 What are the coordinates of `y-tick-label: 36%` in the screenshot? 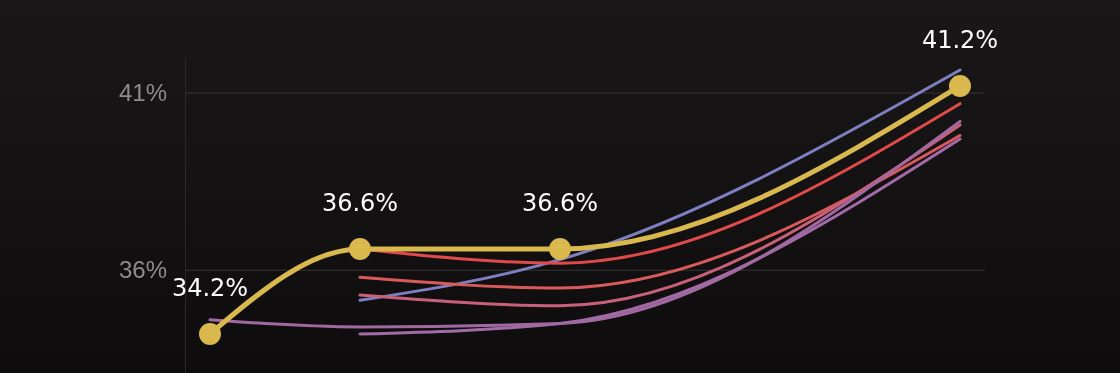 It's located at (142, 270).